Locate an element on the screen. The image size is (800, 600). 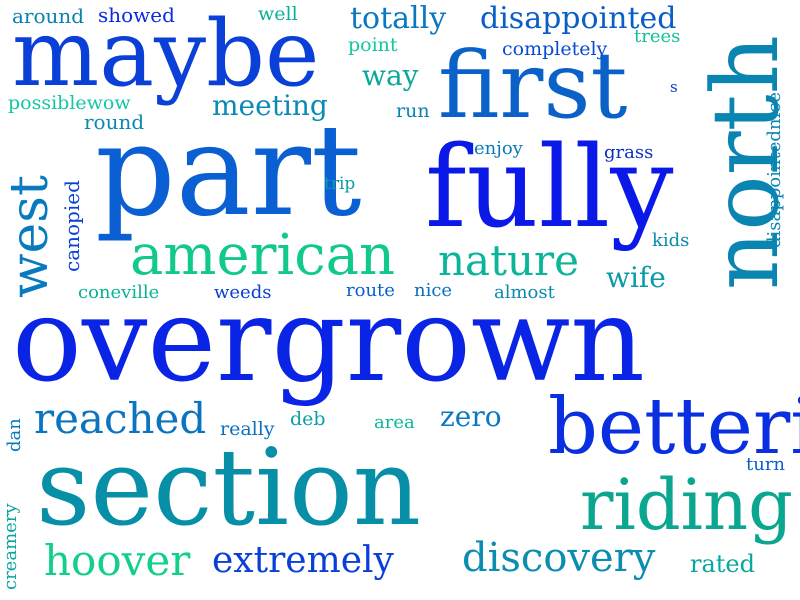
word-nature: nature is located at coordinates (508, 260).